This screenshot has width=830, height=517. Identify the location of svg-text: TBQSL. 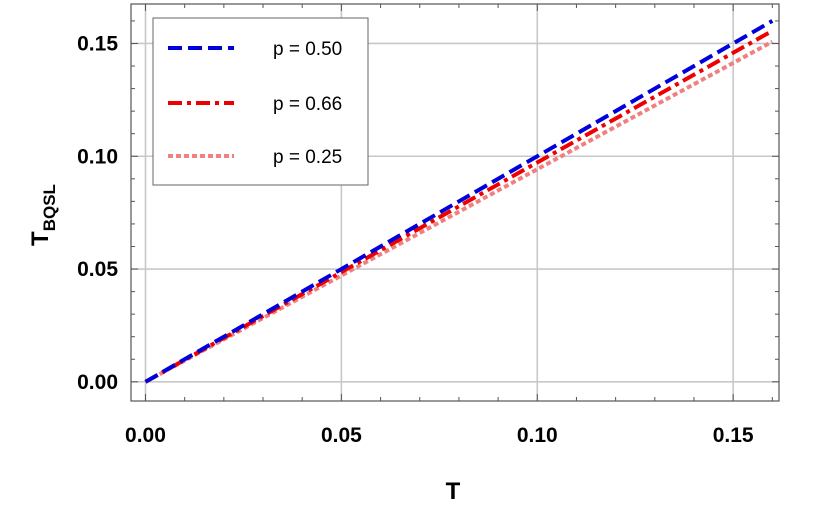
(43, 215).